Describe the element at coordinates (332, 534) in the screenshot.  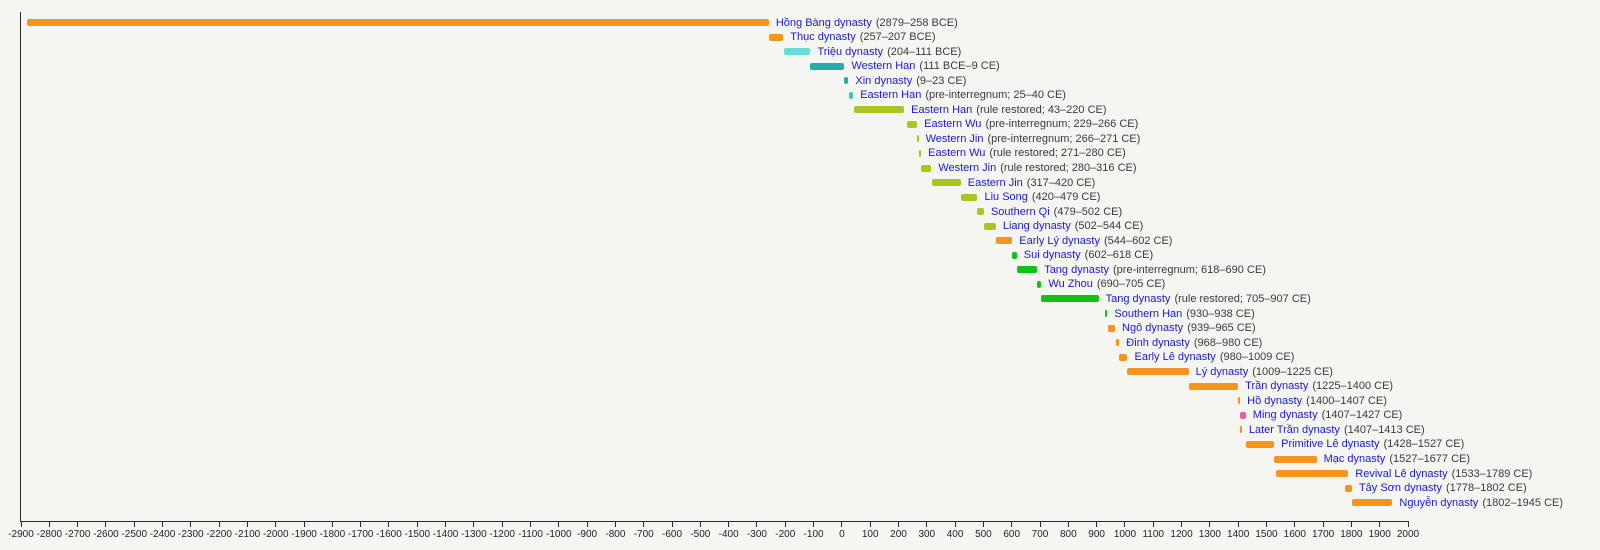
I see `axis-tick-label: -1800` at that location.